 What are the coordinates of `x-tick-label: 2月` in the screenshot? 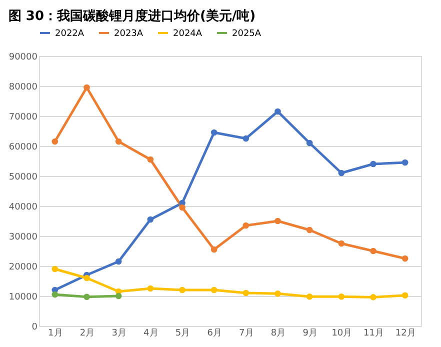 It's located at (87, 333).